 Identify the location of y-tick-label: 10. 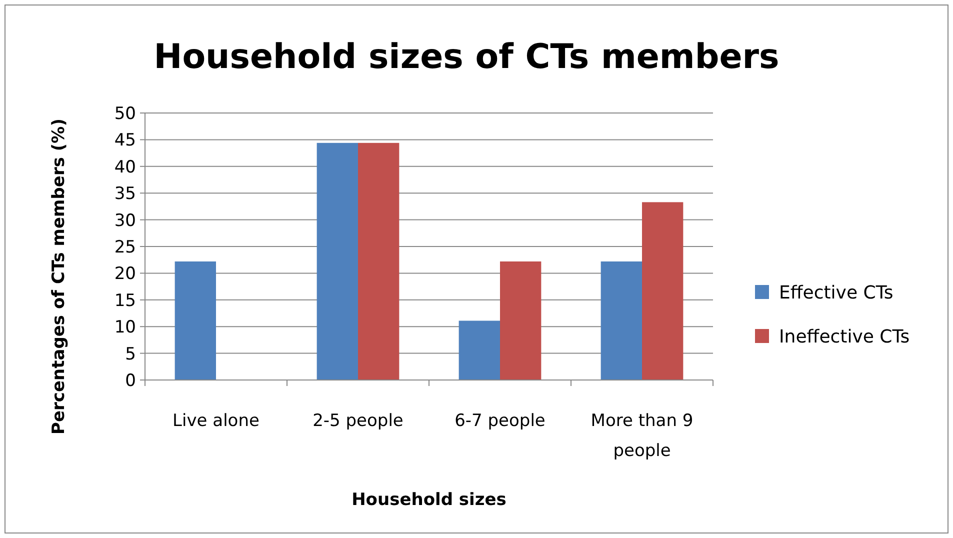
(125, 328).